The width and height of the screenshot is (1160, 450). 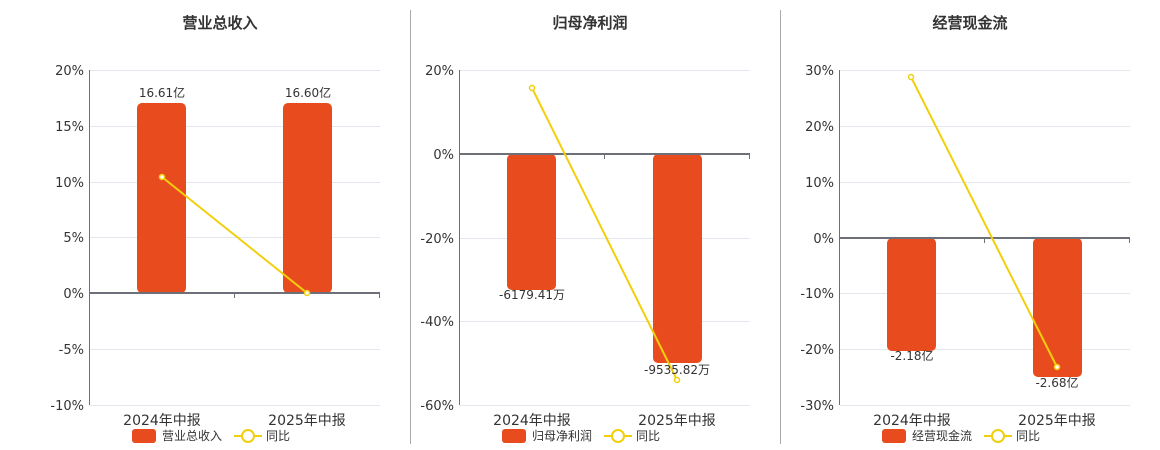 What do you see at coordinates (677, 370) in the screenshot?
I see `svg-text: -9535.82万` at bounding box center [677, 370].